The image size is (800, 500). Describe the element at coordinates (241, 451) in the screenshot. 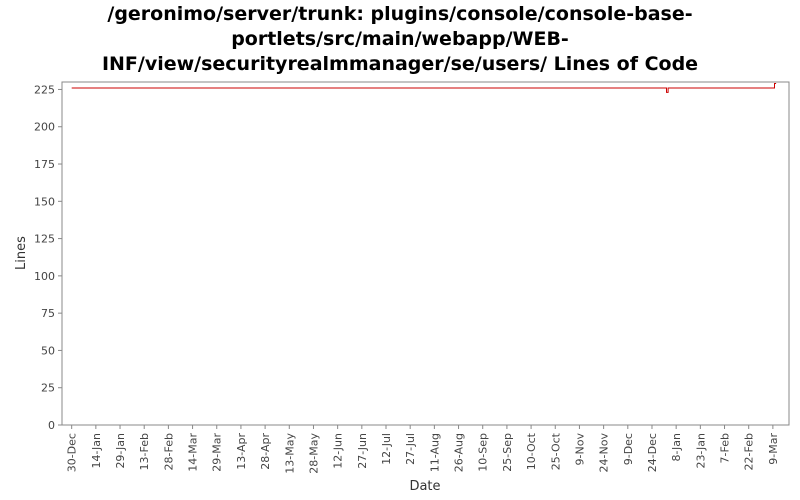

I see `x-tick-label: 13-Apr` at that location.